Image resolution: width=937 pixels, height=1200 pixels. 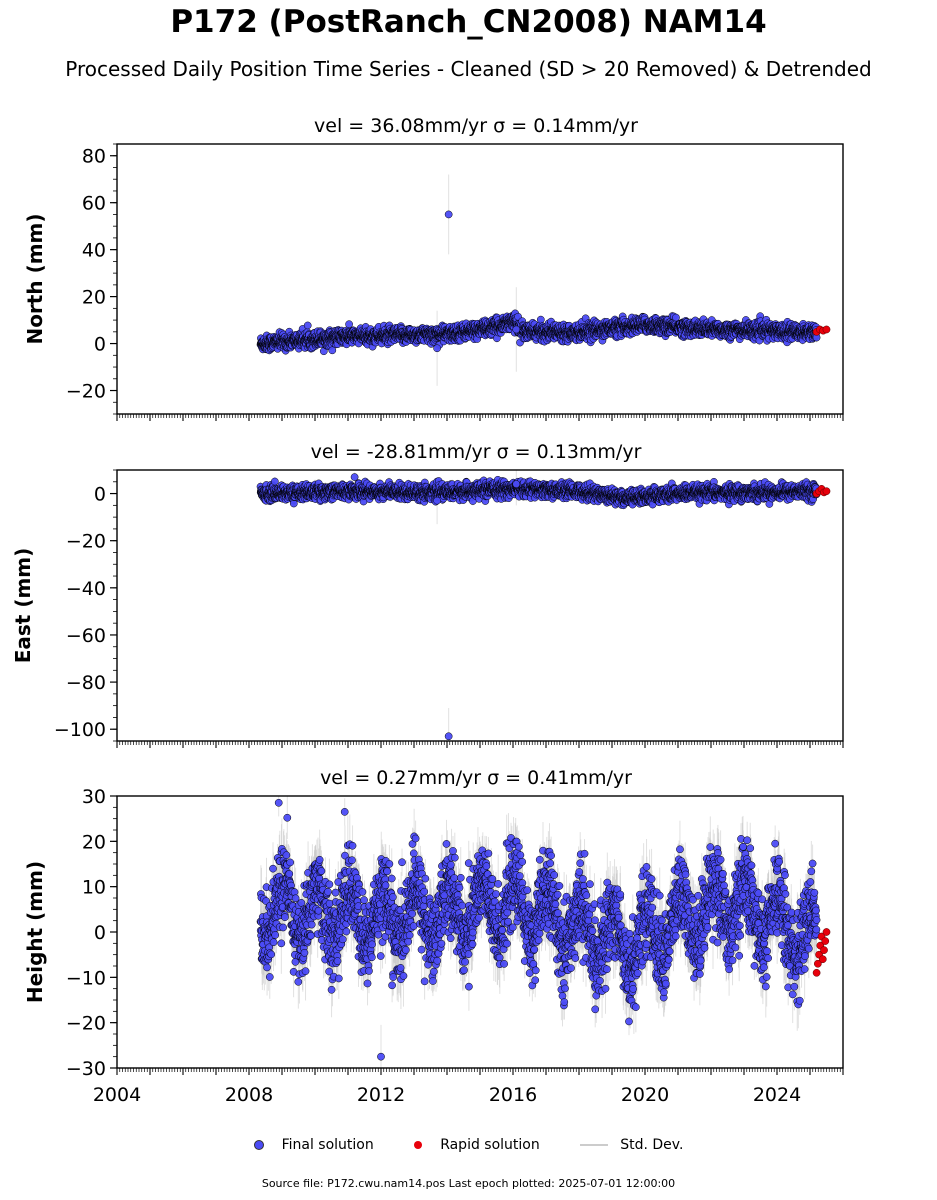 What do you see at coordinates (538, 283) in the screenshot?
I see `final-solution-points` at bounding box center [538, 283].